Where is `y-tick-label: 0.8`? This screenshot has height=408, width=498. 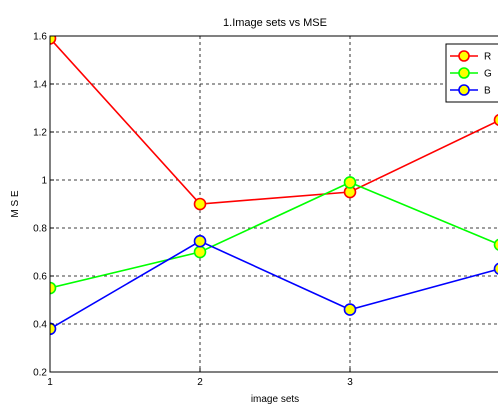
y-tick-label: 0.8 is located at coordinates (40, 229).